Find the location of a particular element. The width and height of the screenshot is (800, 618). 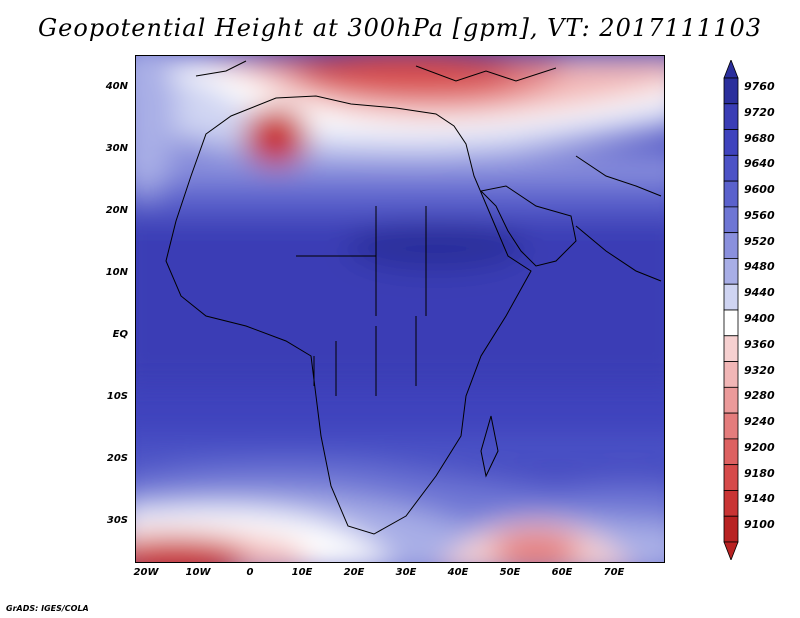

lat-label: 20N is located at coordinates (116, 210).